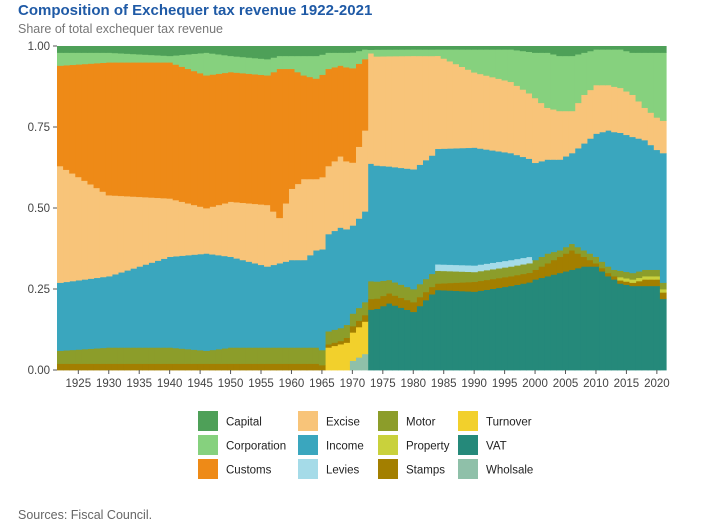 This screenshot has width=709, height=527. Describe the element at coordinates (97, 356) in the screenshot. I see `bar-motor-1928` at that location.